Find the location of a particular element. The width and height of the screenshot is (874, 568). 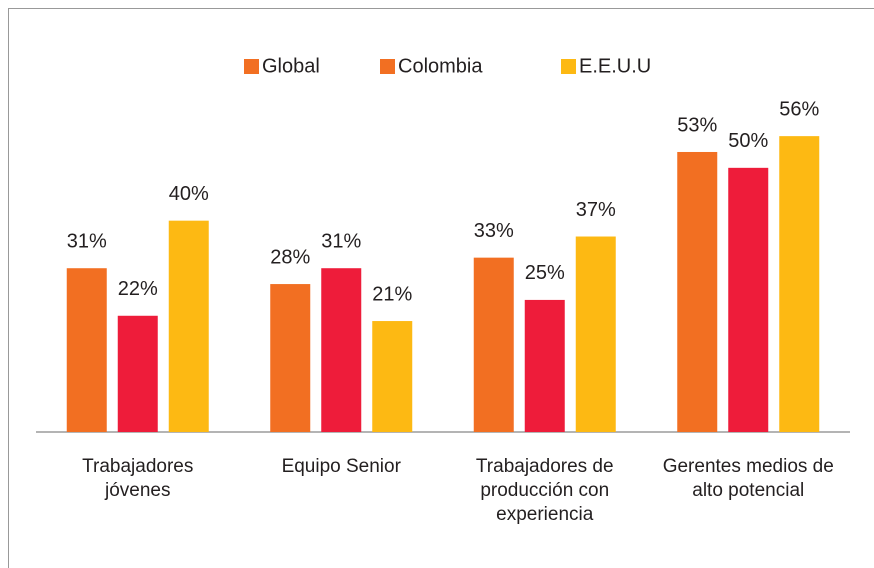

data-label: 53% is located at coordinates (697, 125).